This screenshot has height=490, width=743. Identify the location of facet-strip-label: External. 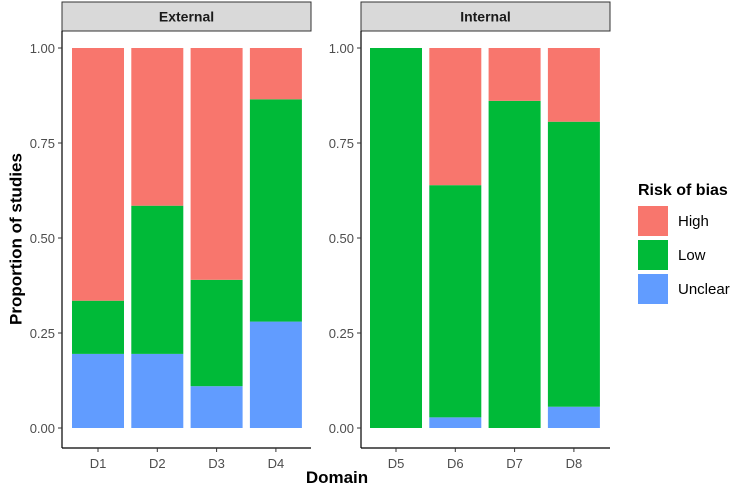
(186, 17).